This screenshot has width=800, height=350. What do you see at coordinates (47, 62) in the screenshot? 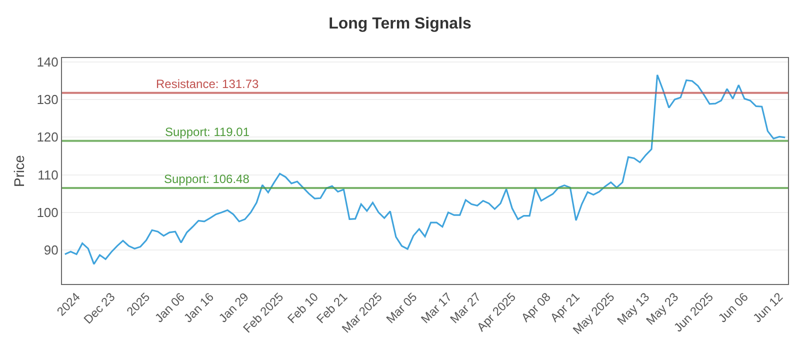
I see `y-tick-label: 140` at bounding box center [47, 62].